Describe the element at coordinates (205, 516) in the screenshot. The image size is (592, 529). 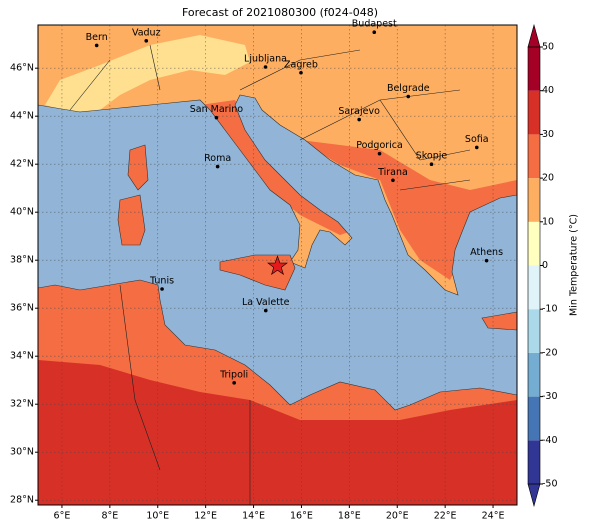
I see `x-tick-label: 12°E` at that location.